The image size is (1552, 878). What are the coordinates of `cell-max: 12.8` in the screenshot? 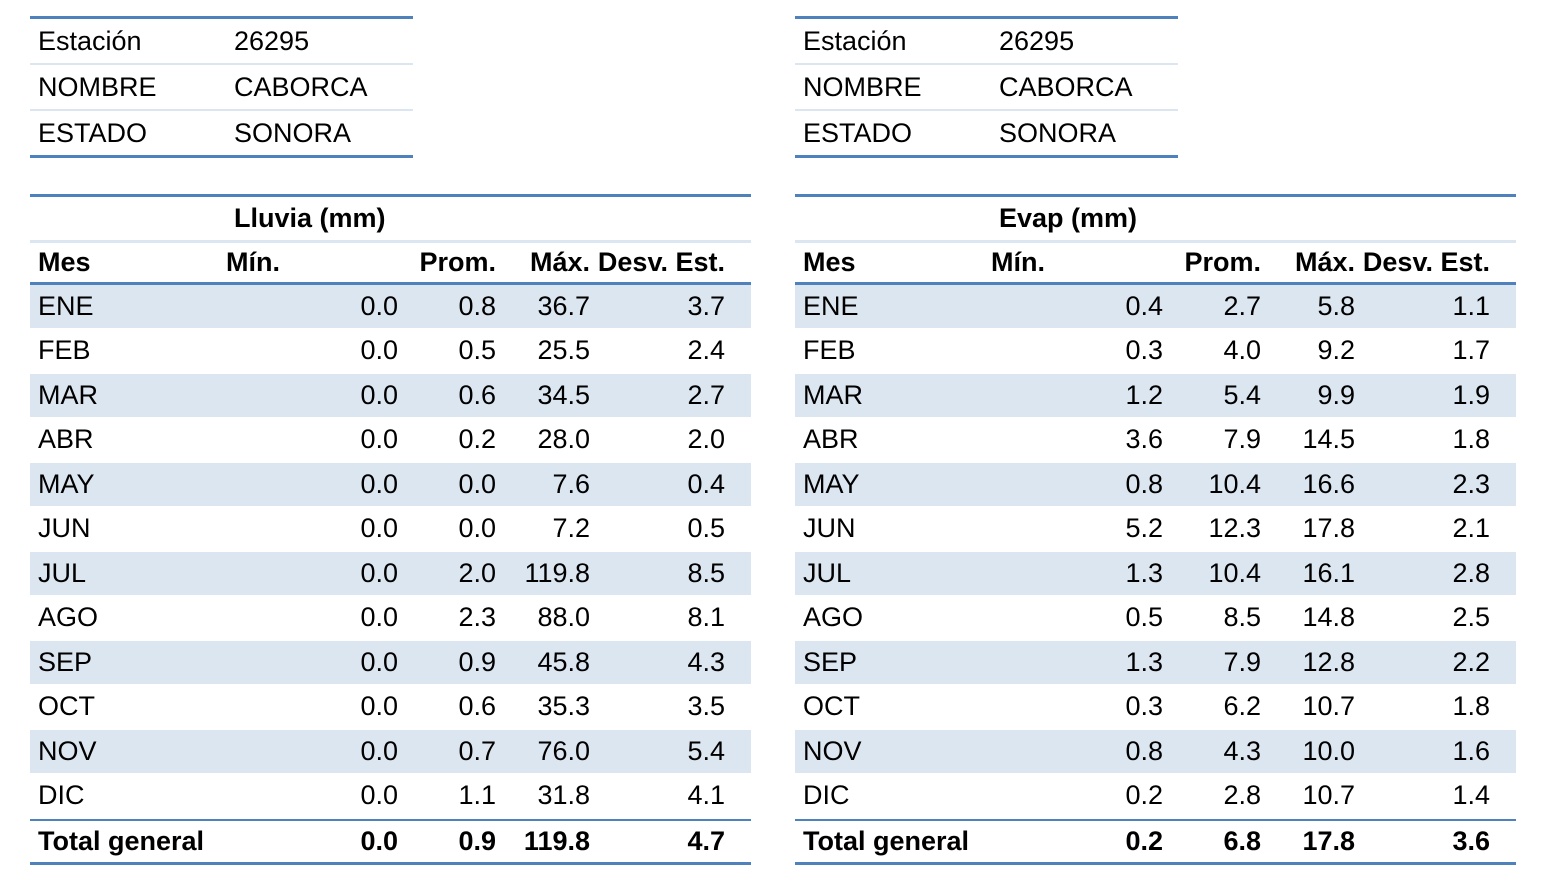 It's located at (1328, 661).